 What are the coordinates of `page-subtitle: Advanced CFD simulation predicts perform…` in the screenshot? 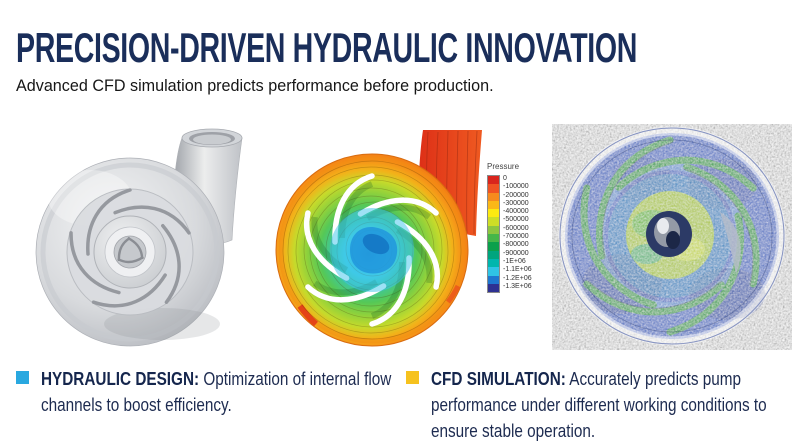 It's located at (255, 85).